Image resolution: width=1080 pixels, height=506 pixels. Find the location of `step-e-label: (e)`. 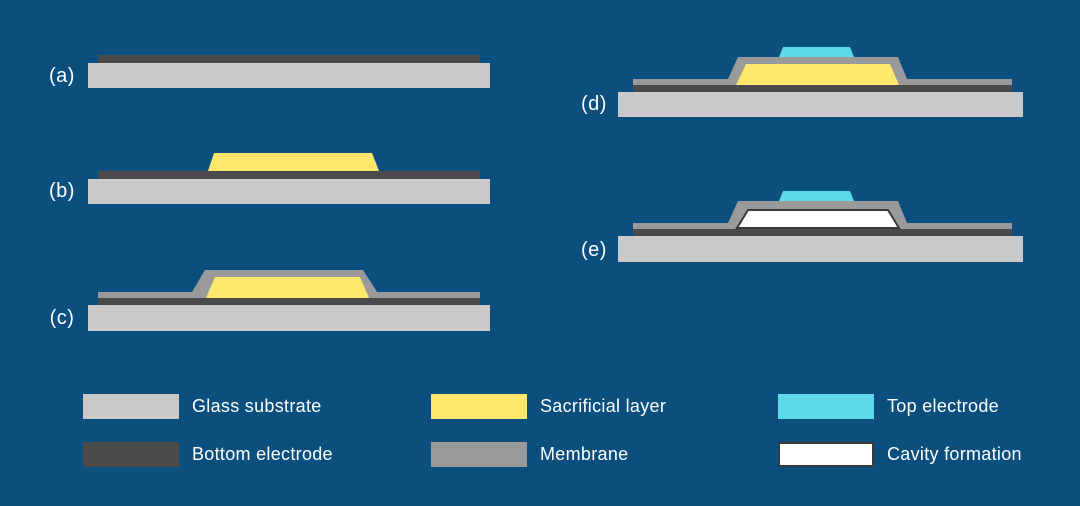

step-e-label: (e) is located at coordinates (594, 250).